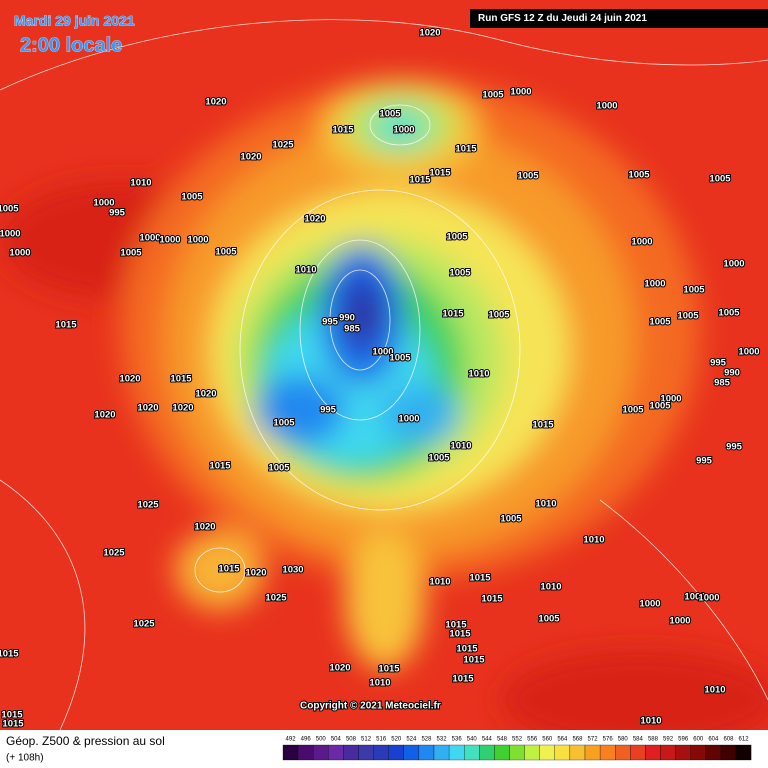 The width and height of the screenshot is (768, 768). I want to click on colorbar-tick-label: 568, so click(577, 740).